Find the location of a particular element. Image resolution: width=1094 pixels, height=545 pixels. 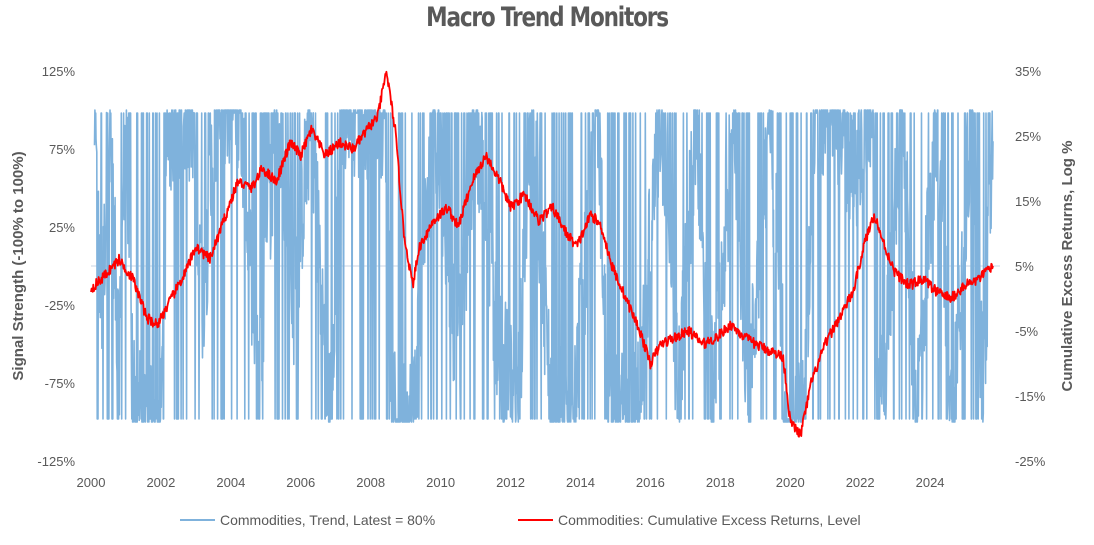

x-tick-label: 2004 is located at coordinates (230, 482).